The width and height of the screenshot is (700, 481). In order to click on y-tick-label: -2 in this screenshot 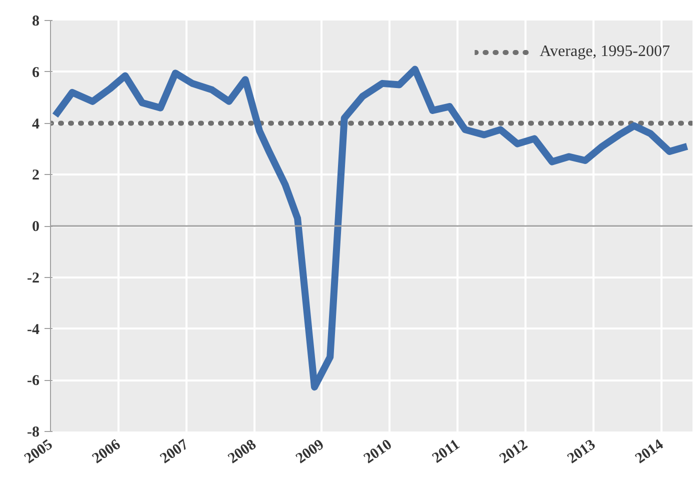, I will do `click(33, 278)`.